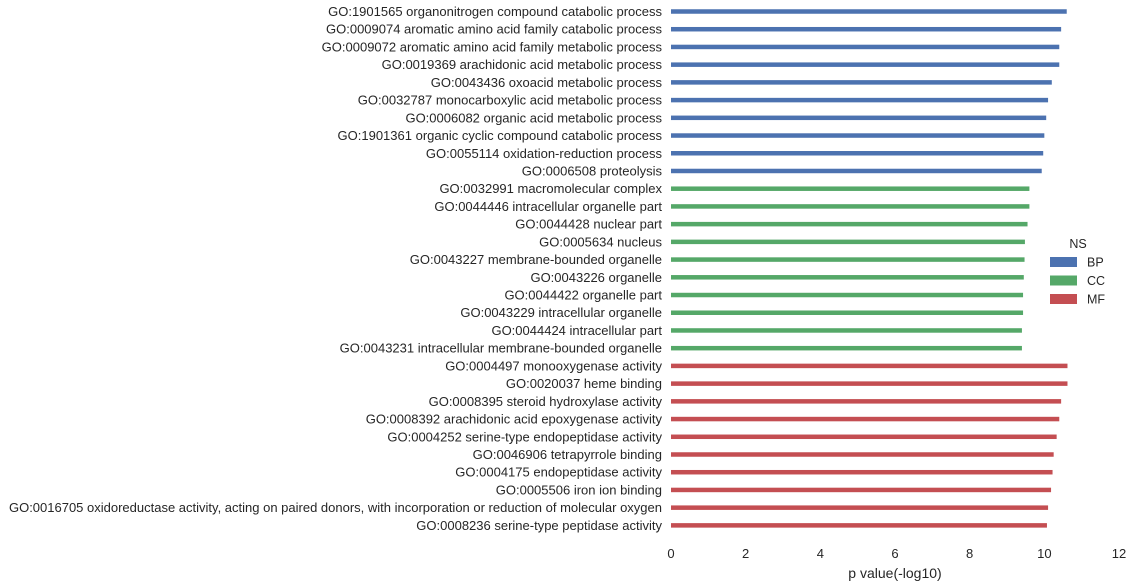 The width and height of the screenshot is (1132, 587). What do you see at coordinates (1063, 299) in the screenshot?
I see `legend-swatch-mf` at bounding box center [1063, 299].